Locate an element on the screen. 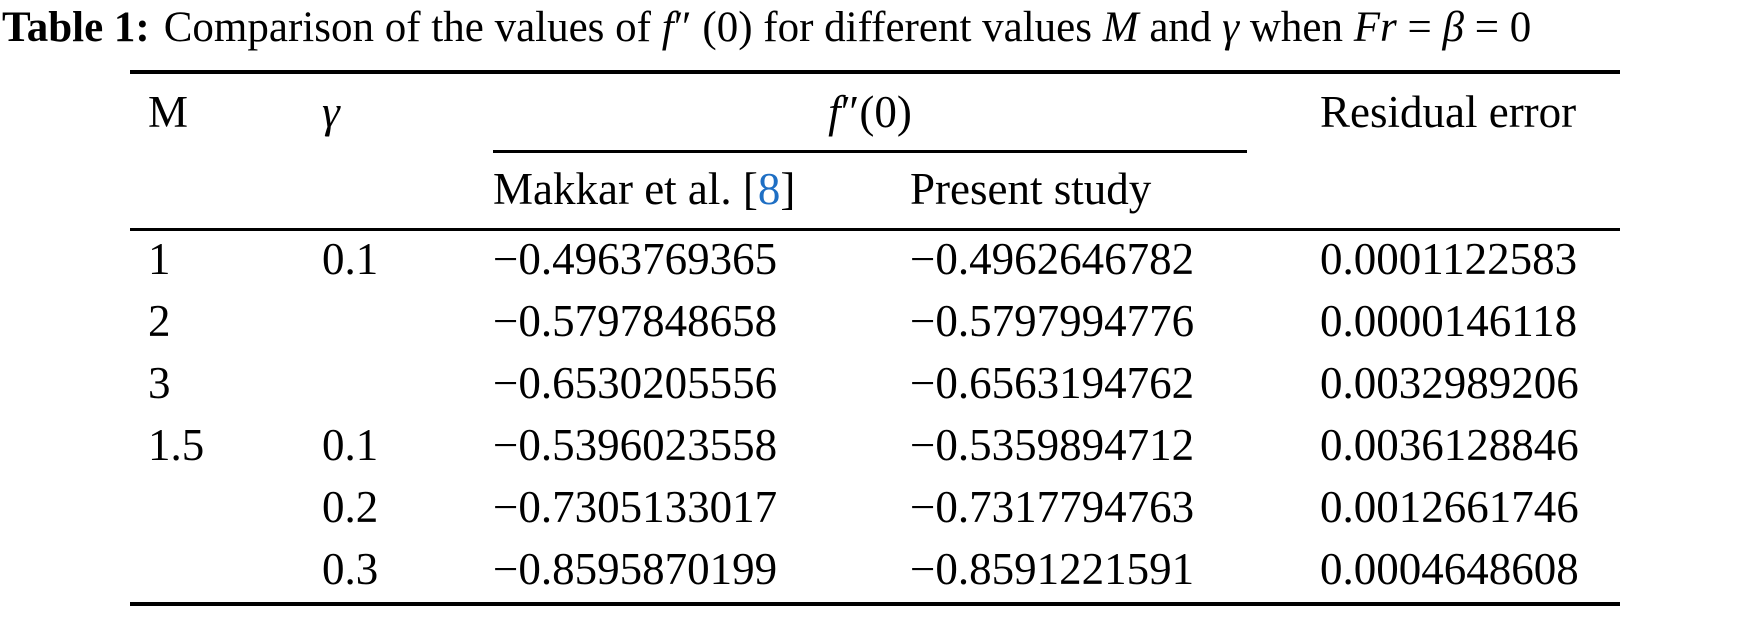  caption-text-6: = 0 is located at coordinates (1497, 27).